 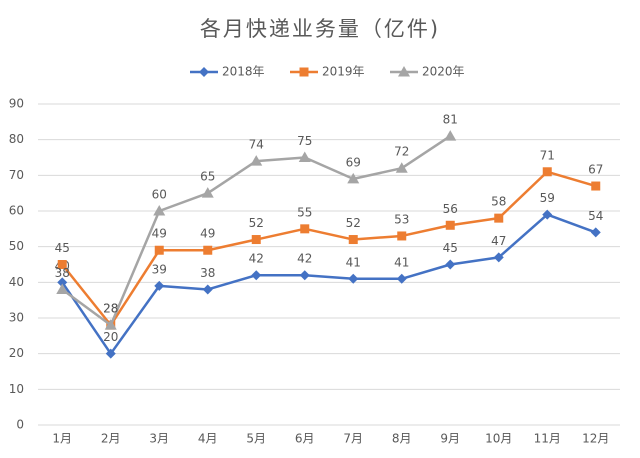 I want to click on data-label: 81, so click(x=450, y=120).